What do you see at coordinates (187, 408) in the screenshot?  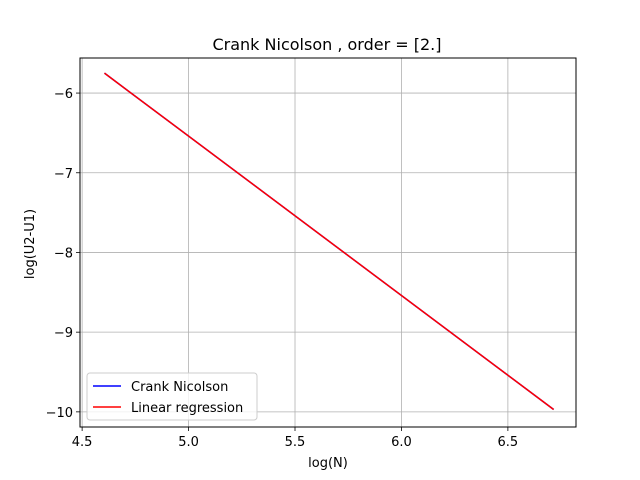 I see `legend-label-linear-regression: Linear regression` at bounding box center [187, 408].